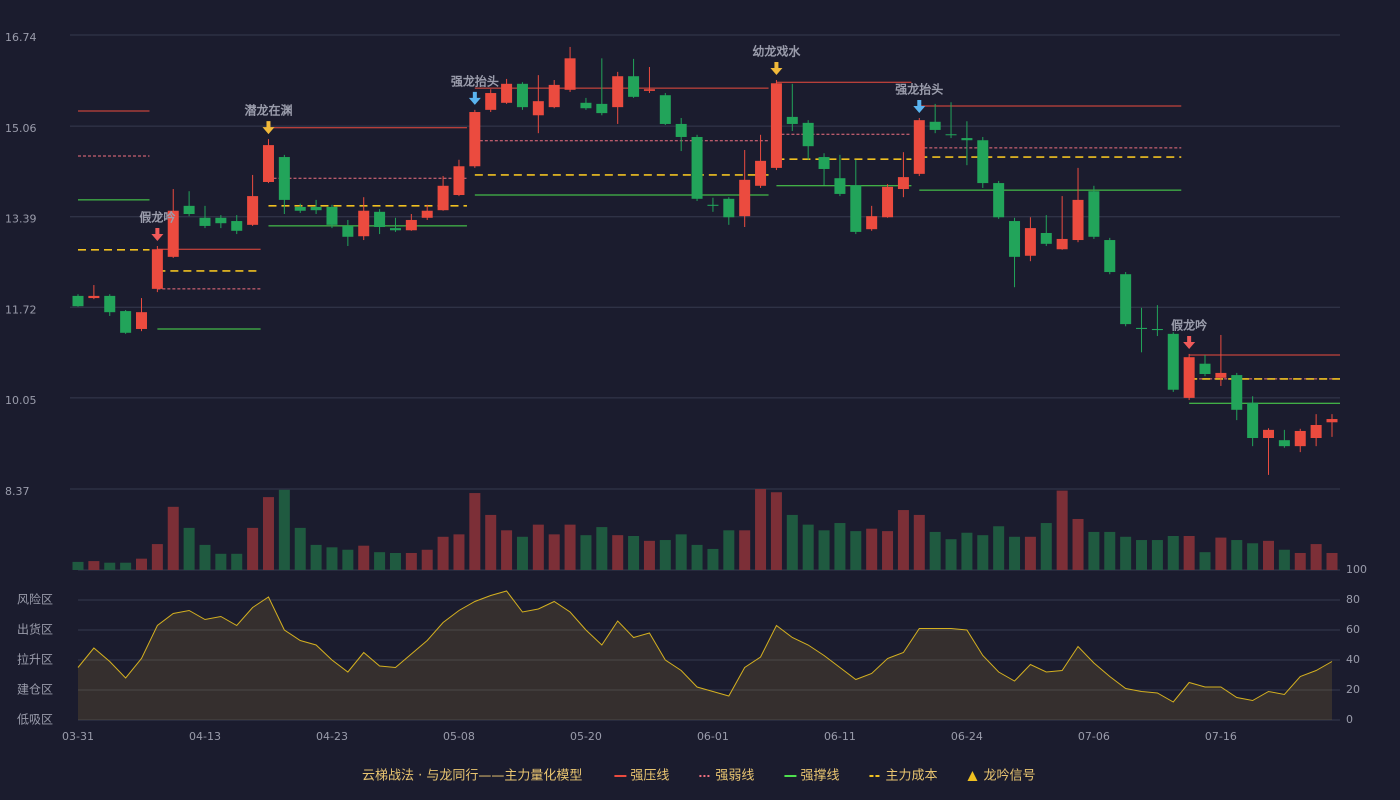 Image resolution: width=1400 pixels, height=800 pixels. Describe the element at coordinates (1353, 689) in the screenshot. I see `indicator-tick-label: 20` at that location.